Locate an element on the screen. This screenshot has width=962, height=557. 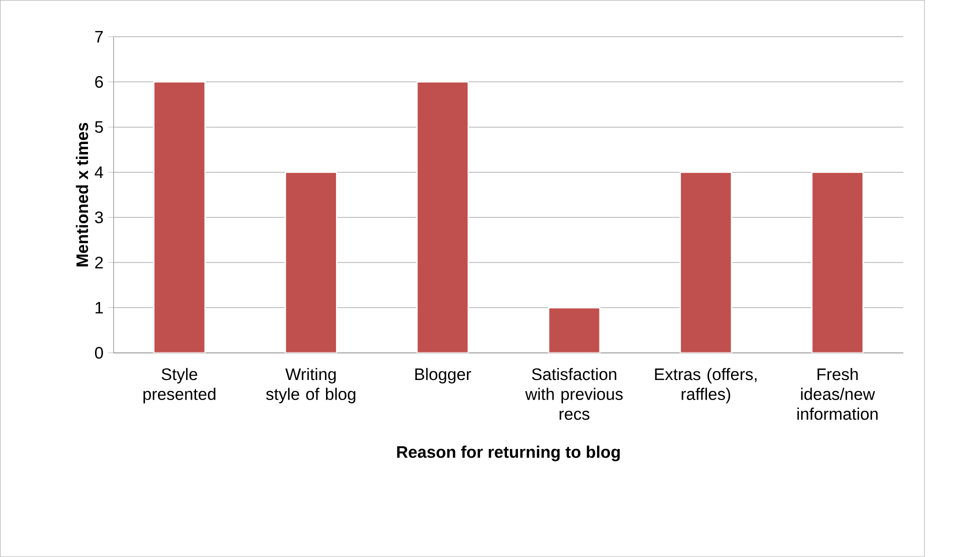
x-tick-label: Style presented is located at coordinates (179, 386).